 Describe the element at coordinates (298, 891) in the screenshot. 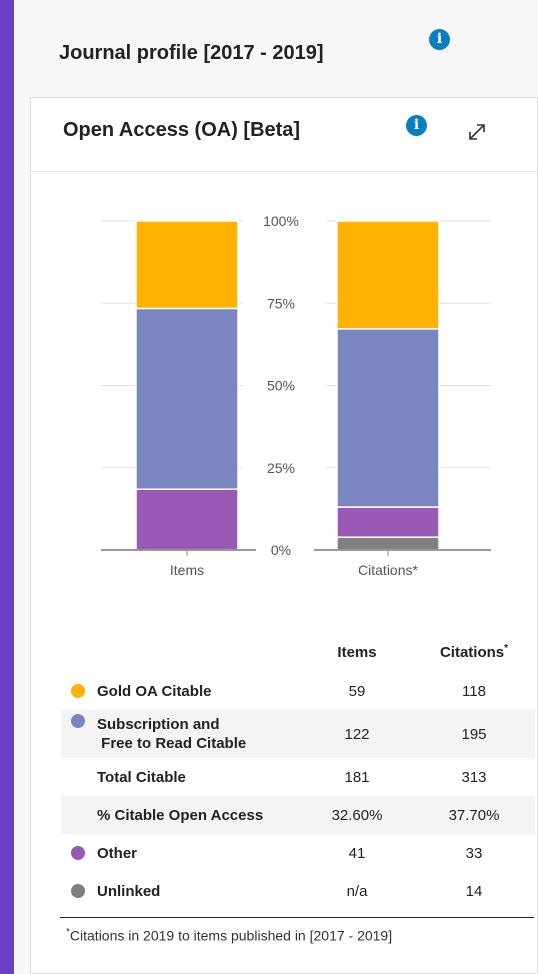

I see `table-row: Unlinked n/a 14` at that location.